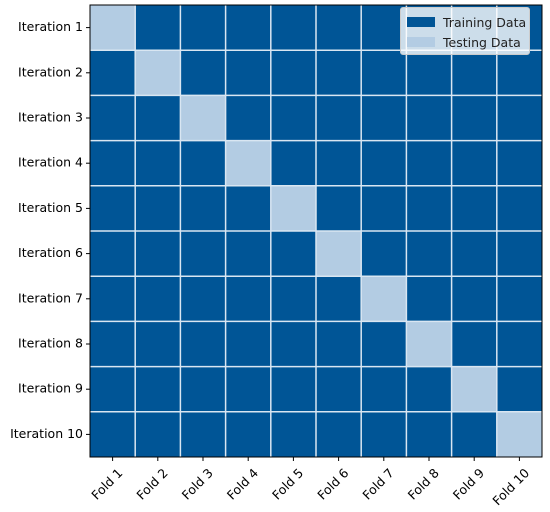 Image resolution: width=550 pixels, height=512 pixels. I want to click on legend-label-testing: Testing Data, so click(482, 42).